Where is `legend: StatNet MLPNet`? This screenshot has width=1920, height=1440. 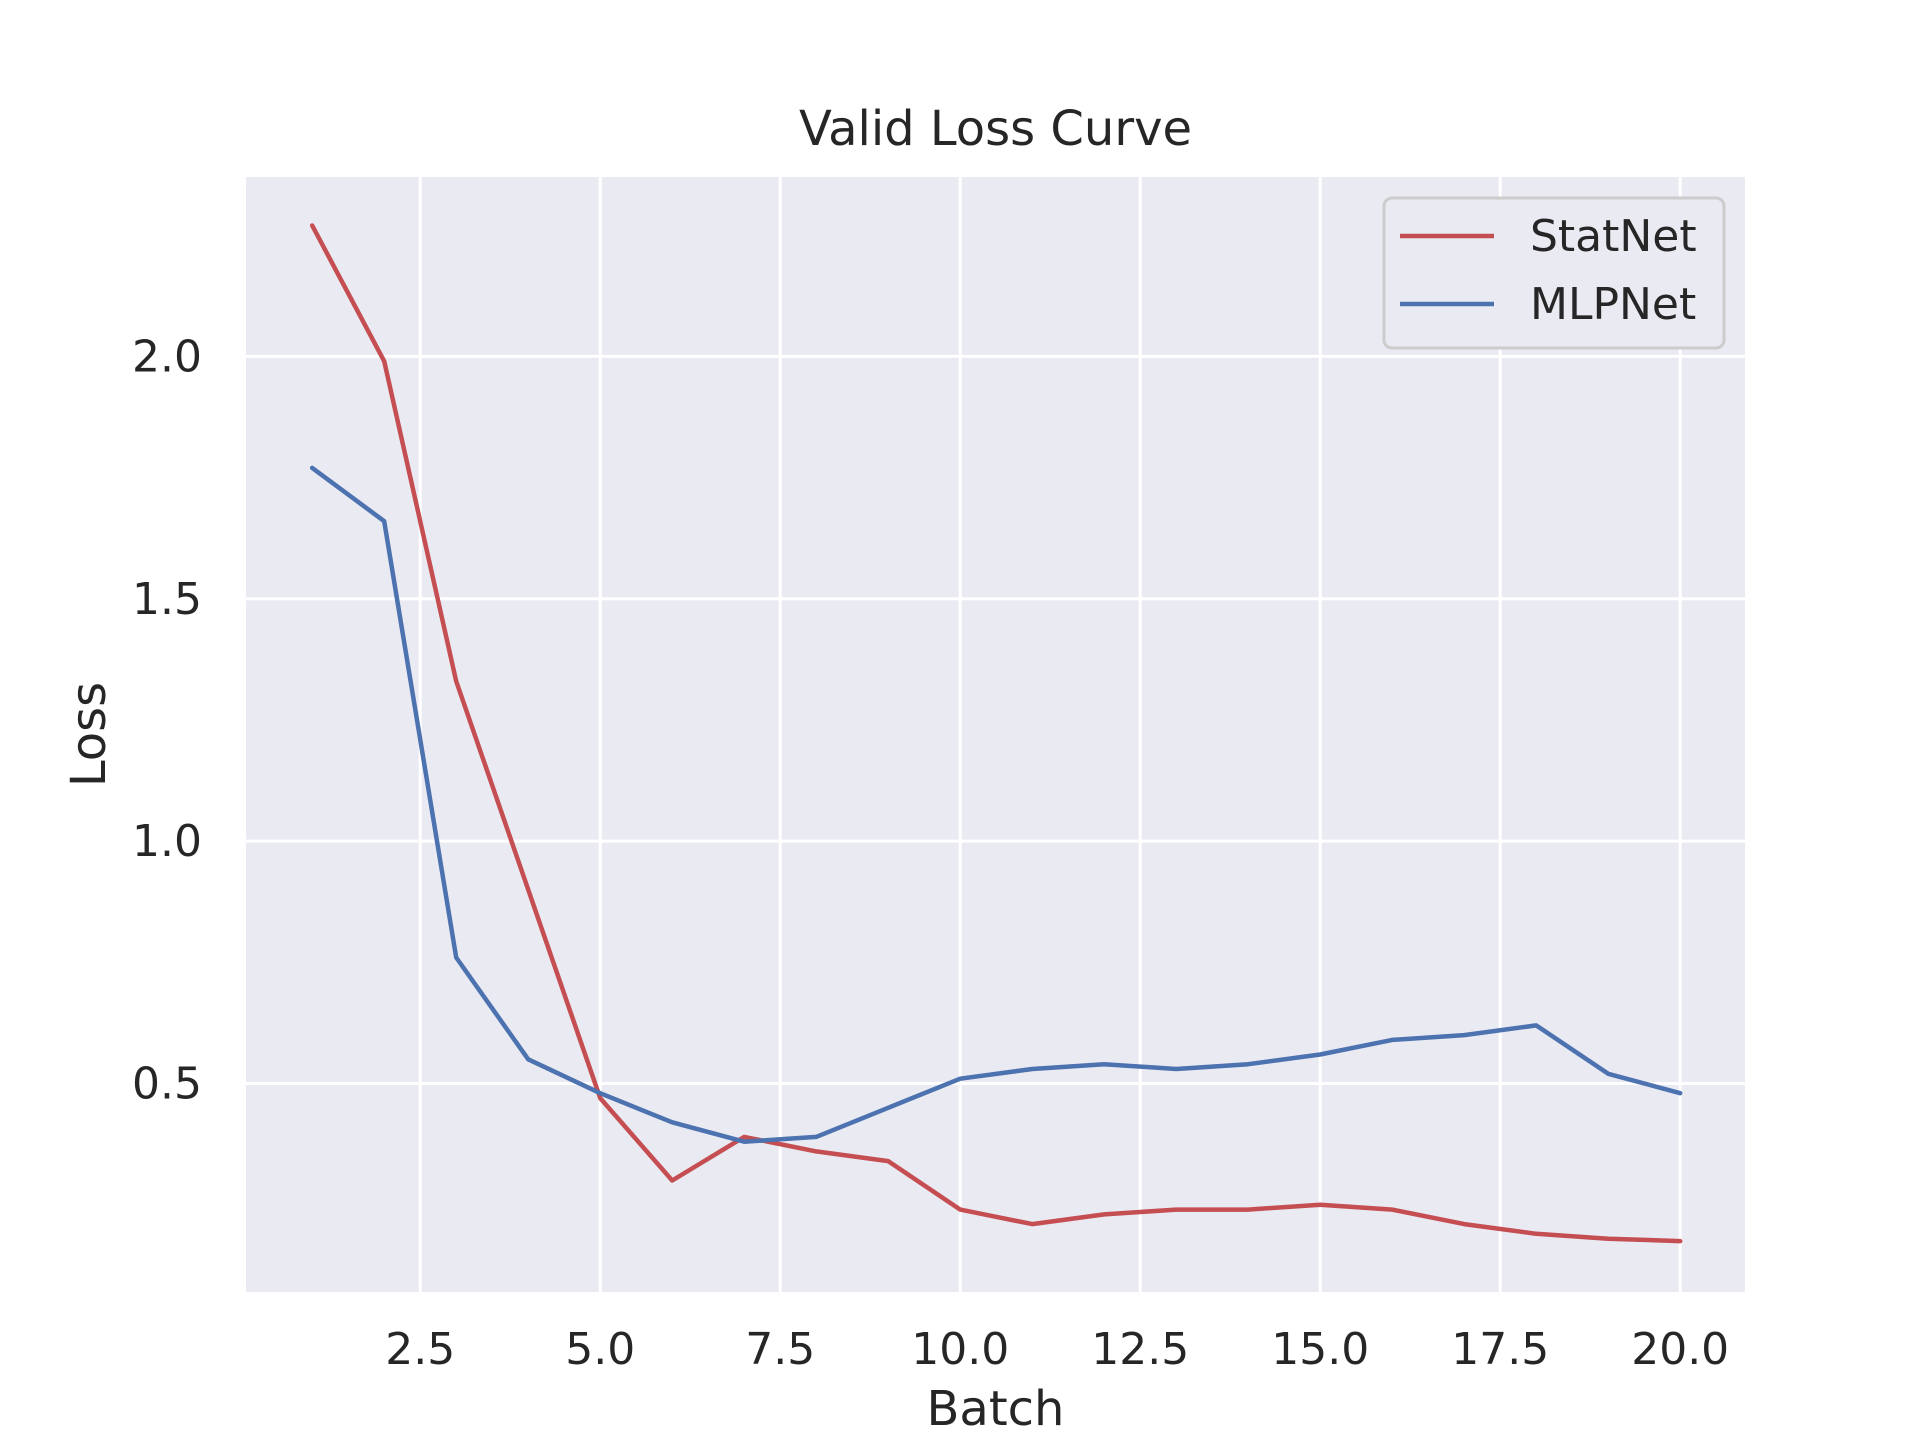
legend: StatNet MLPNet is located at coordinates (1554, 273).